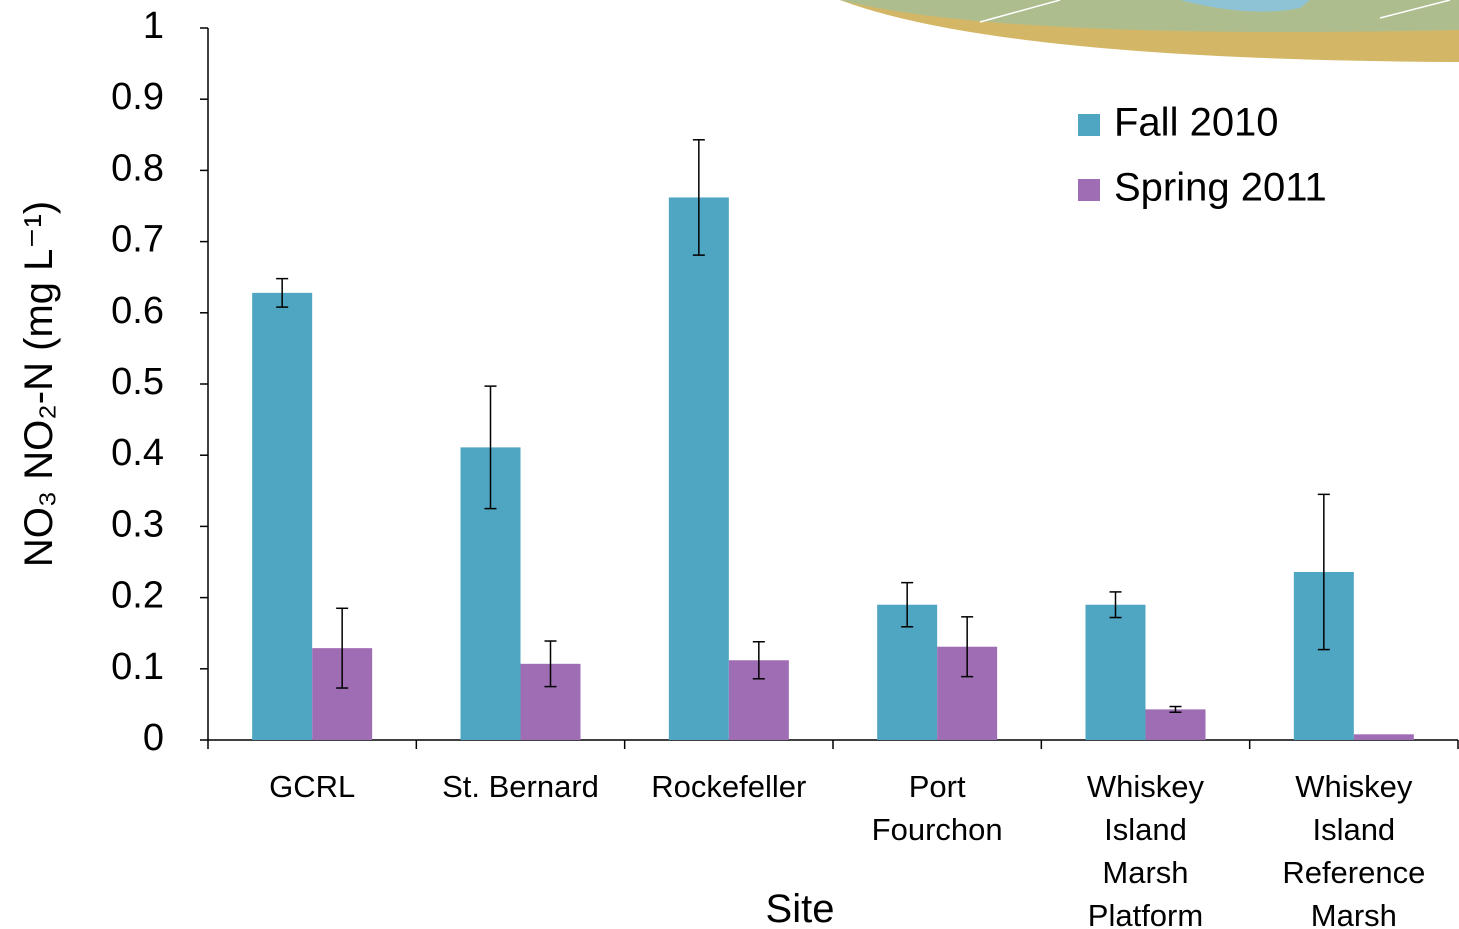 The image size is (1459, 929). Describe the element at coordinates (137, 97) in the screenshot. I see `y-tick-label: 0.9` at that location.